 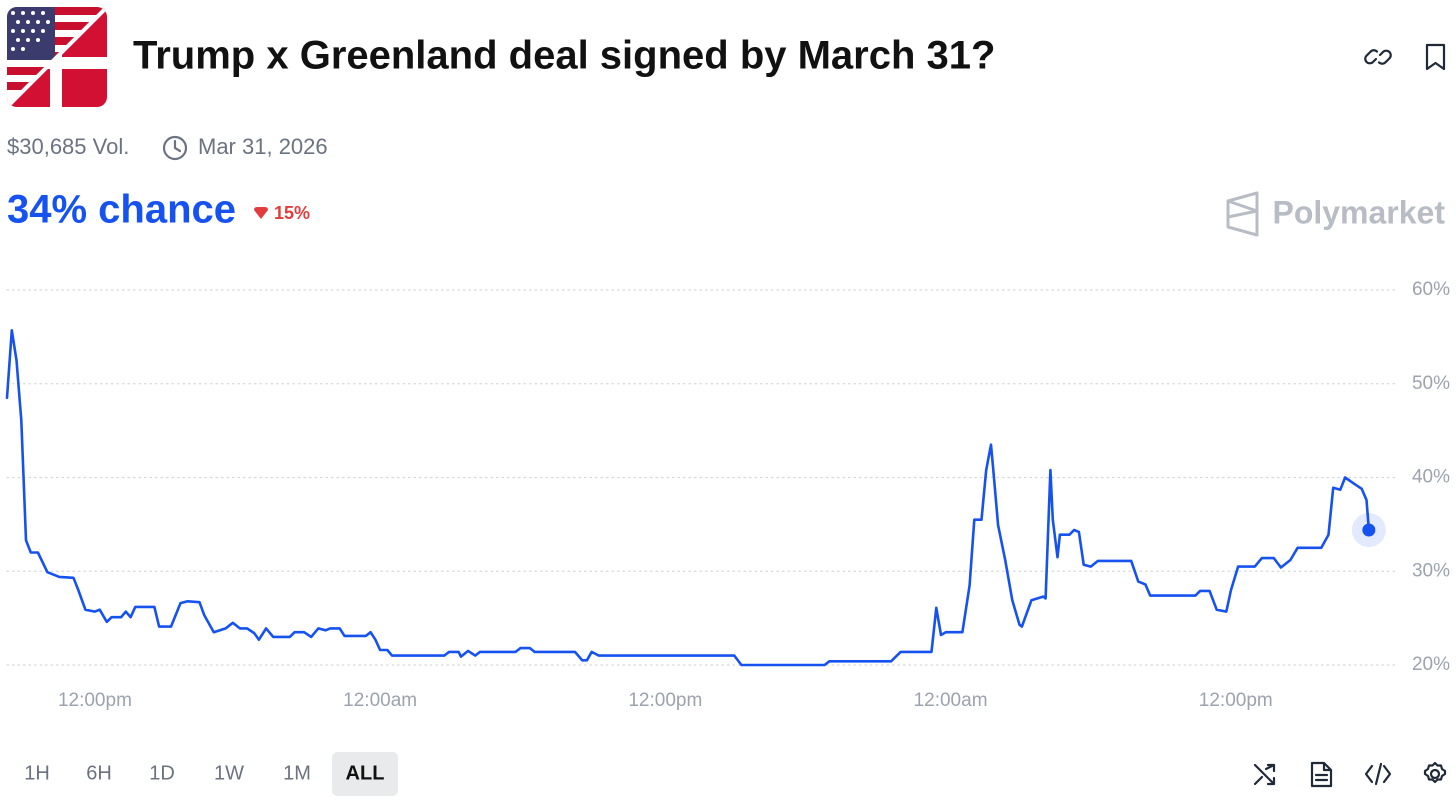 What do you see at coordinates (229, 773) in the screenshot?
I see `range-button: 1W` at bounding box center [229, 773].